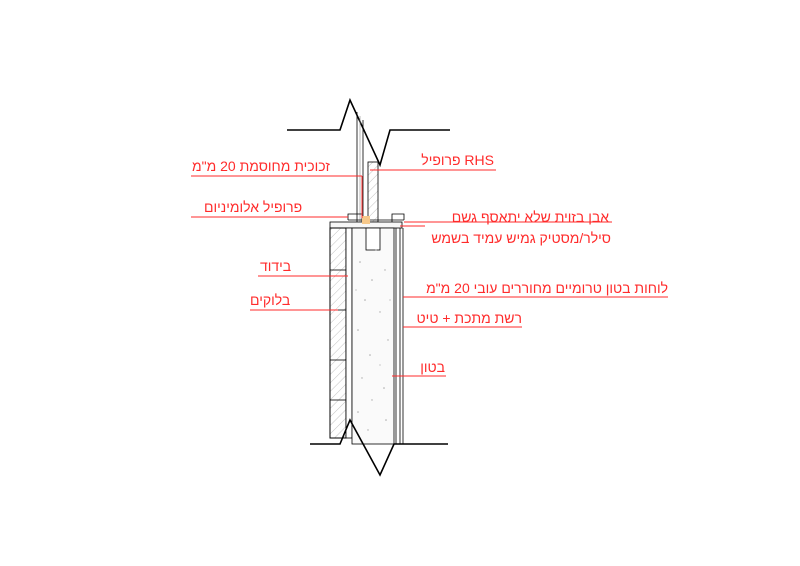  Describe the element at coordinates (379, 447) in the screenshot. I see `bottom-break-line` at that location.